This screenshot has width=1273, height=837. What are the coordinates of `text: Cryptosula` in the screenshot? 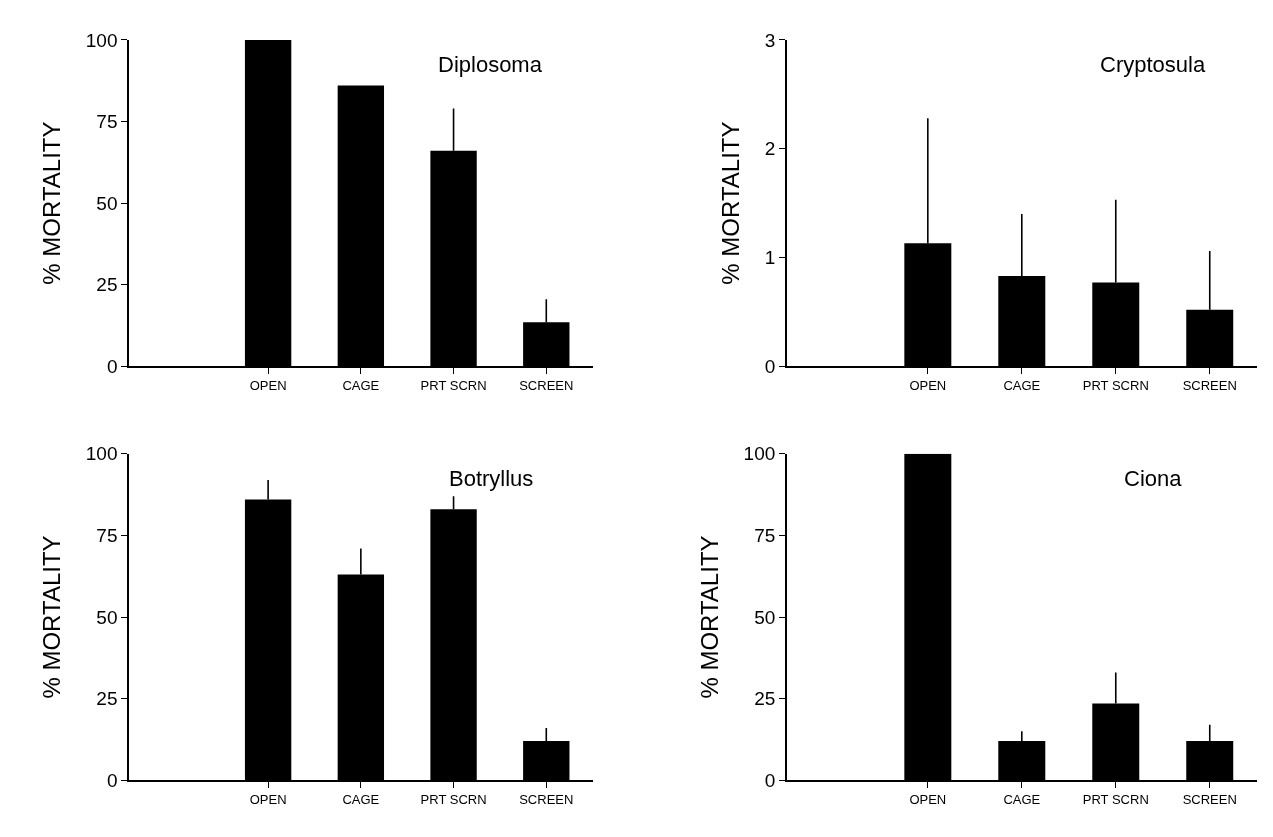 It's located at (1153, 64).